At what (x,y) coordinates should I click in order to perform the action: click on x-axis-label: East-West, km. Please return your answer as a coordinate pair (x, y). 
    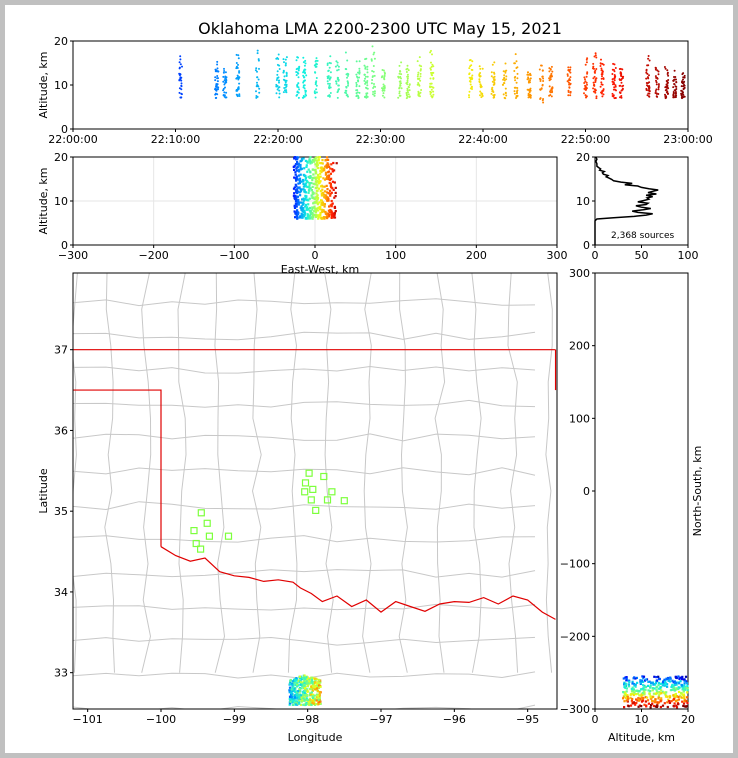
    Looking at the image, I should click on (320, 269).